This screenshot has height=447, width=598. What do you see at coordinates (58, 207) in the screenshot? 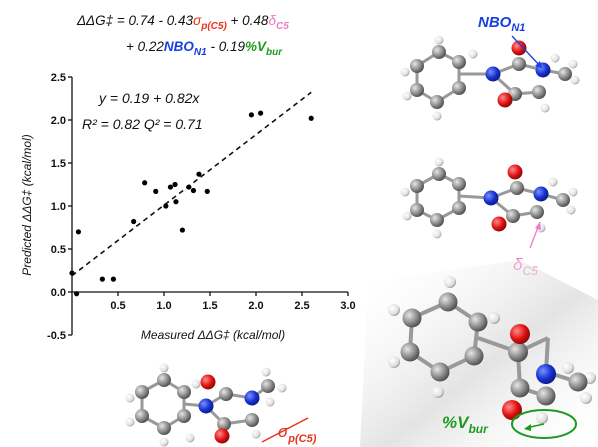
I see `y-tick-label: 1.0` at bounding box center [58, 207].